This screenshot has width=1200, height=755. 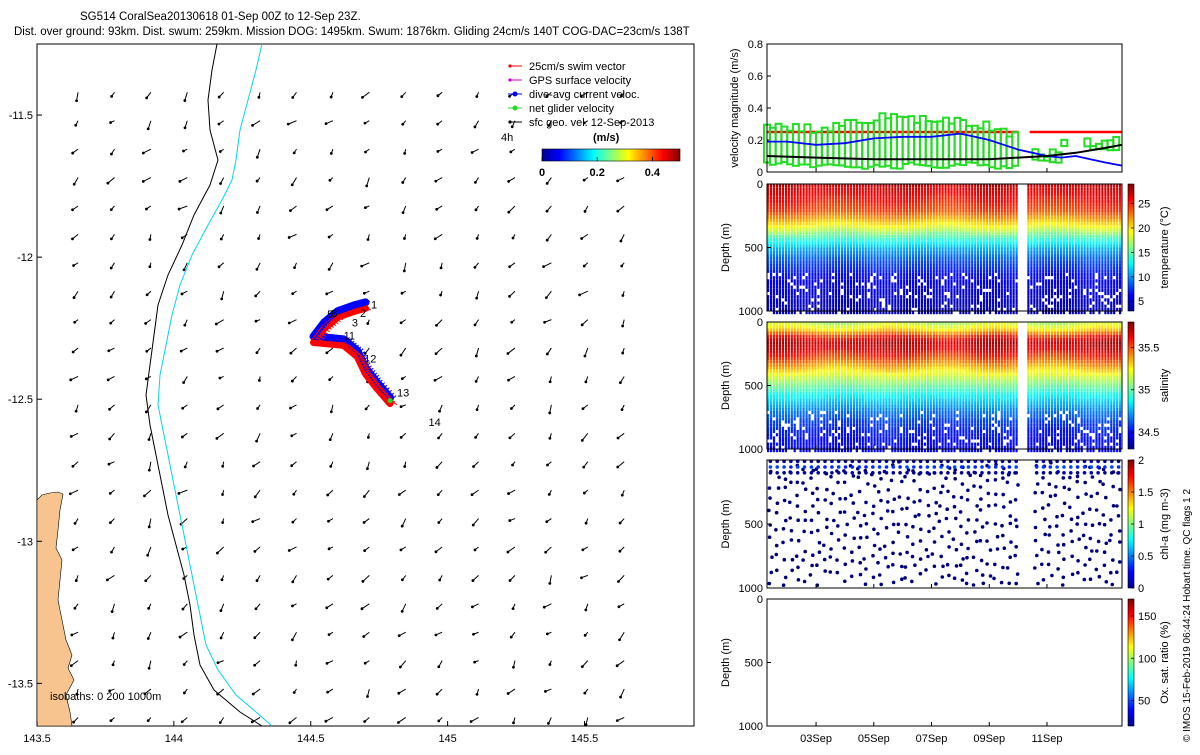 I want to click on velocity-y-tick-label: 0.6, so click(x=755, y=77).